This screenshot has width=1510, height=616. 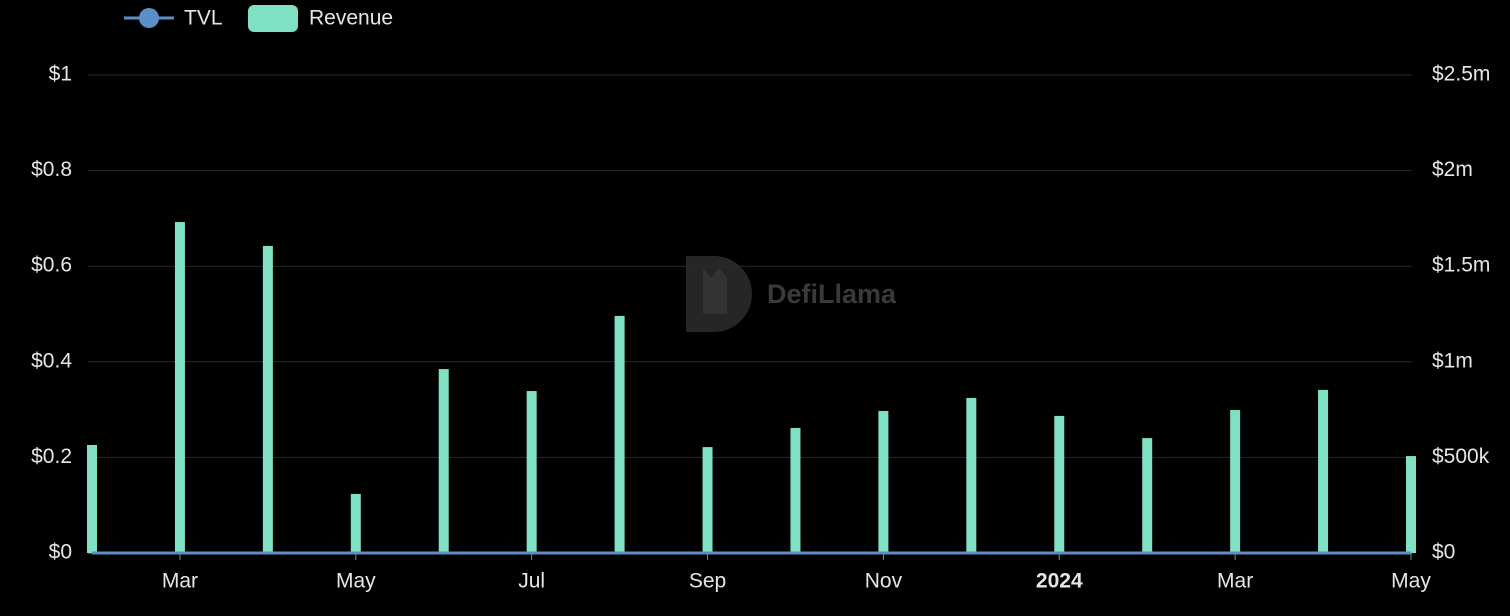 What do you see at coordinates (1461, 265) in the screenshot?
I see `y2-tick-label: $1.5m` at bounding box center [1461, 265].